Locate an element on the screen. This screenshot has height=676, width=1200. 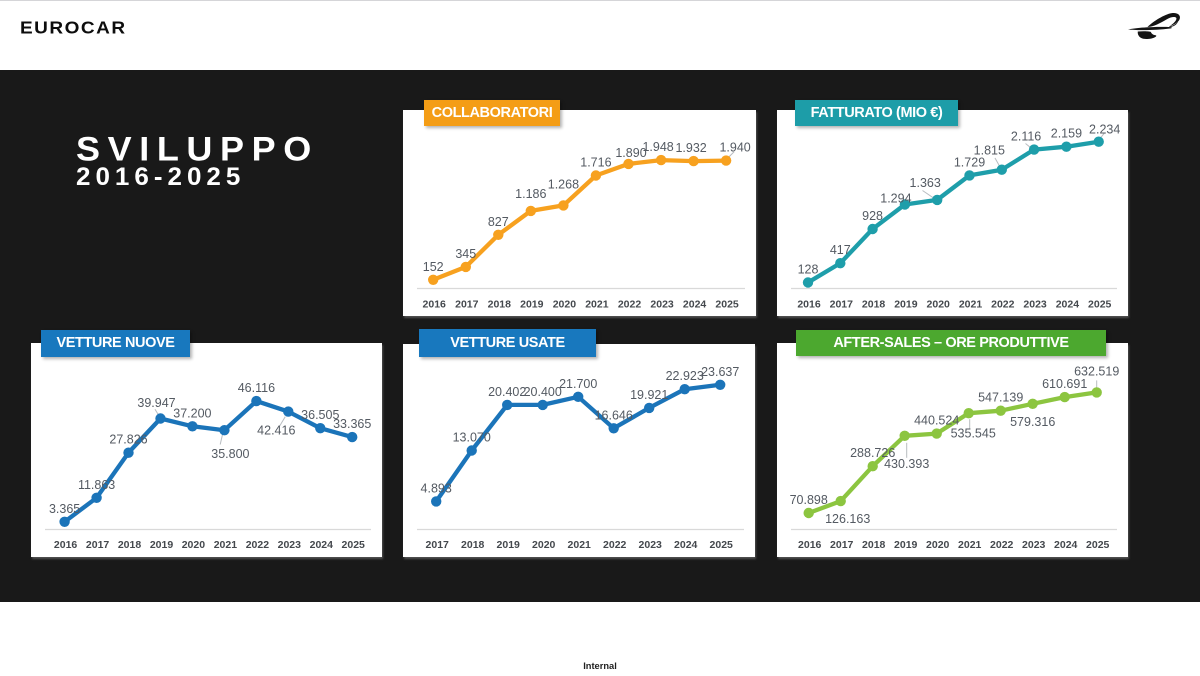
svg-text: 70.898 is located at coordinates (809, 500).